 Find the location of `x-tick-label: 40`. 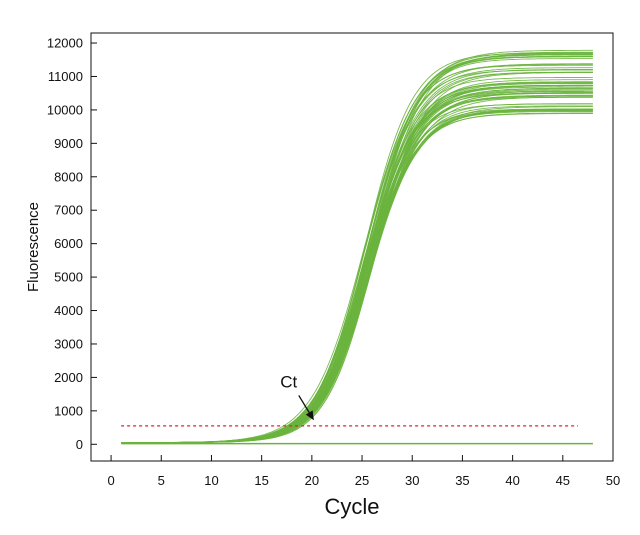

x-tick-label: 40 is located at coordinates (512, 480).